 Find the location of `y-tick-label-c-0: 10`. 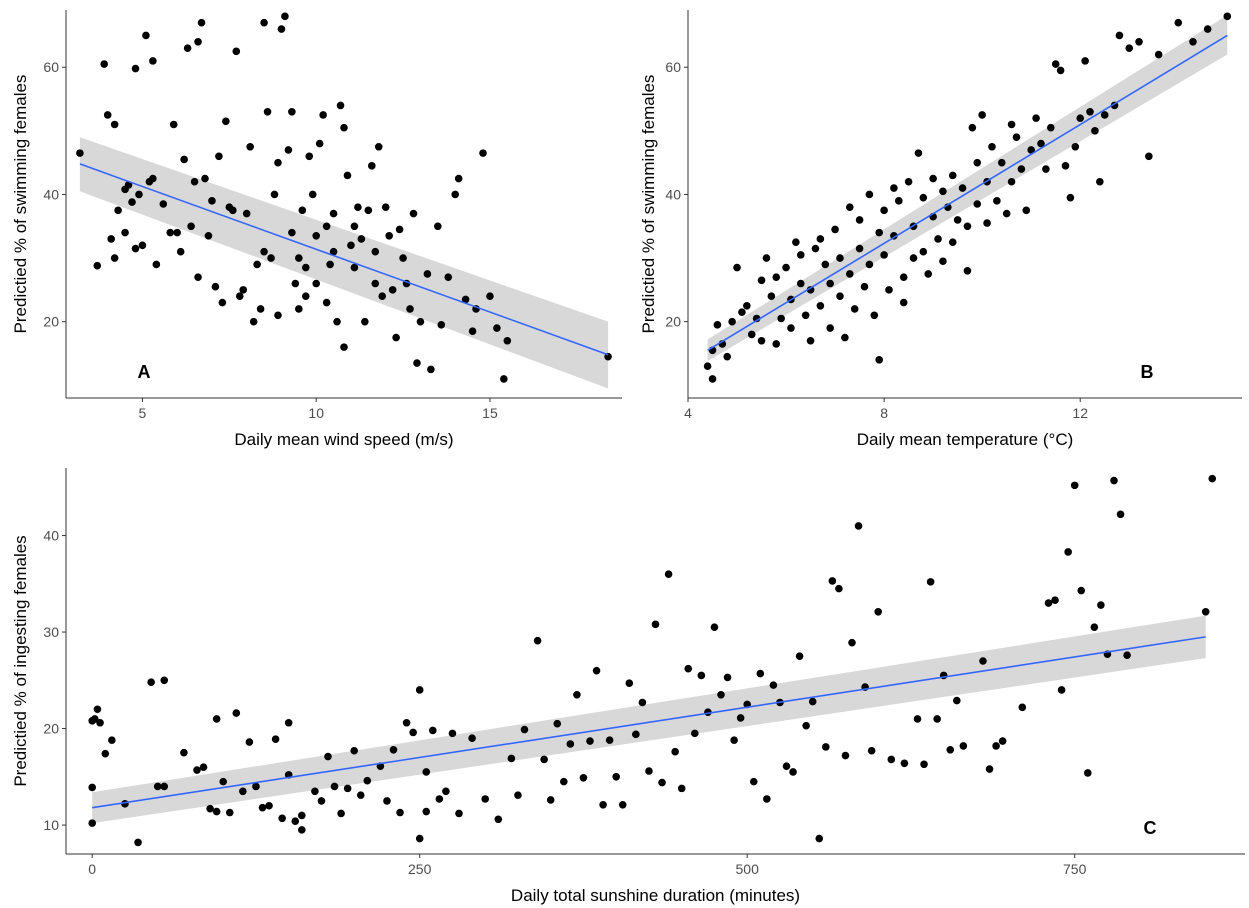

y-tick-label-c-0: 10 is located at coordinates (51, 825).